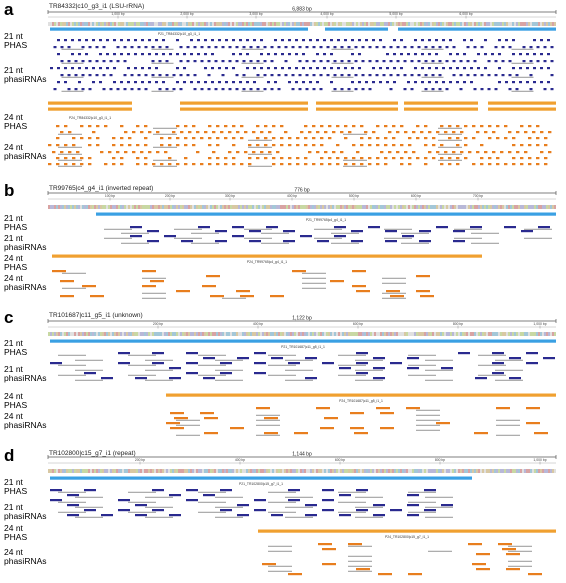  What do you see at coordinates (25, 420) in the screenshot?
I see `row-label-24-phasirnas: 24 nt phasiRNAs` at bounding box center [25, 420].